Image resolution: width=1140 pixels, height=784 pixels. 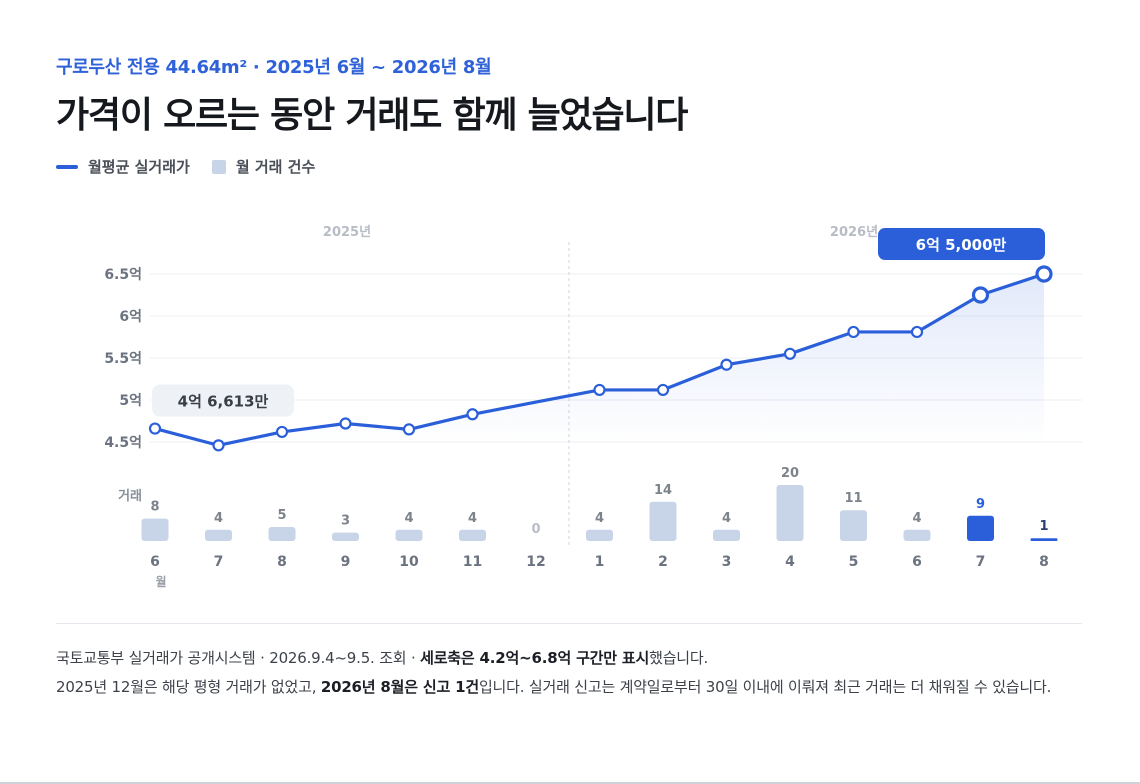 I want to click on callout-start-label: 4억 6,613만, so click(x=223, y=402).